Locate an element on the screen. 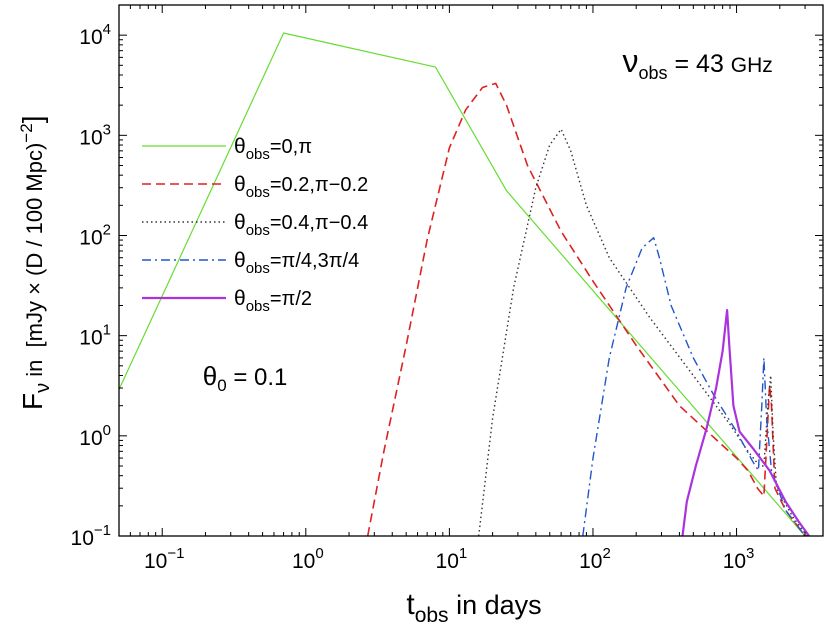  x-tick-label-4: 10³ is located at coordinates (739, 559).